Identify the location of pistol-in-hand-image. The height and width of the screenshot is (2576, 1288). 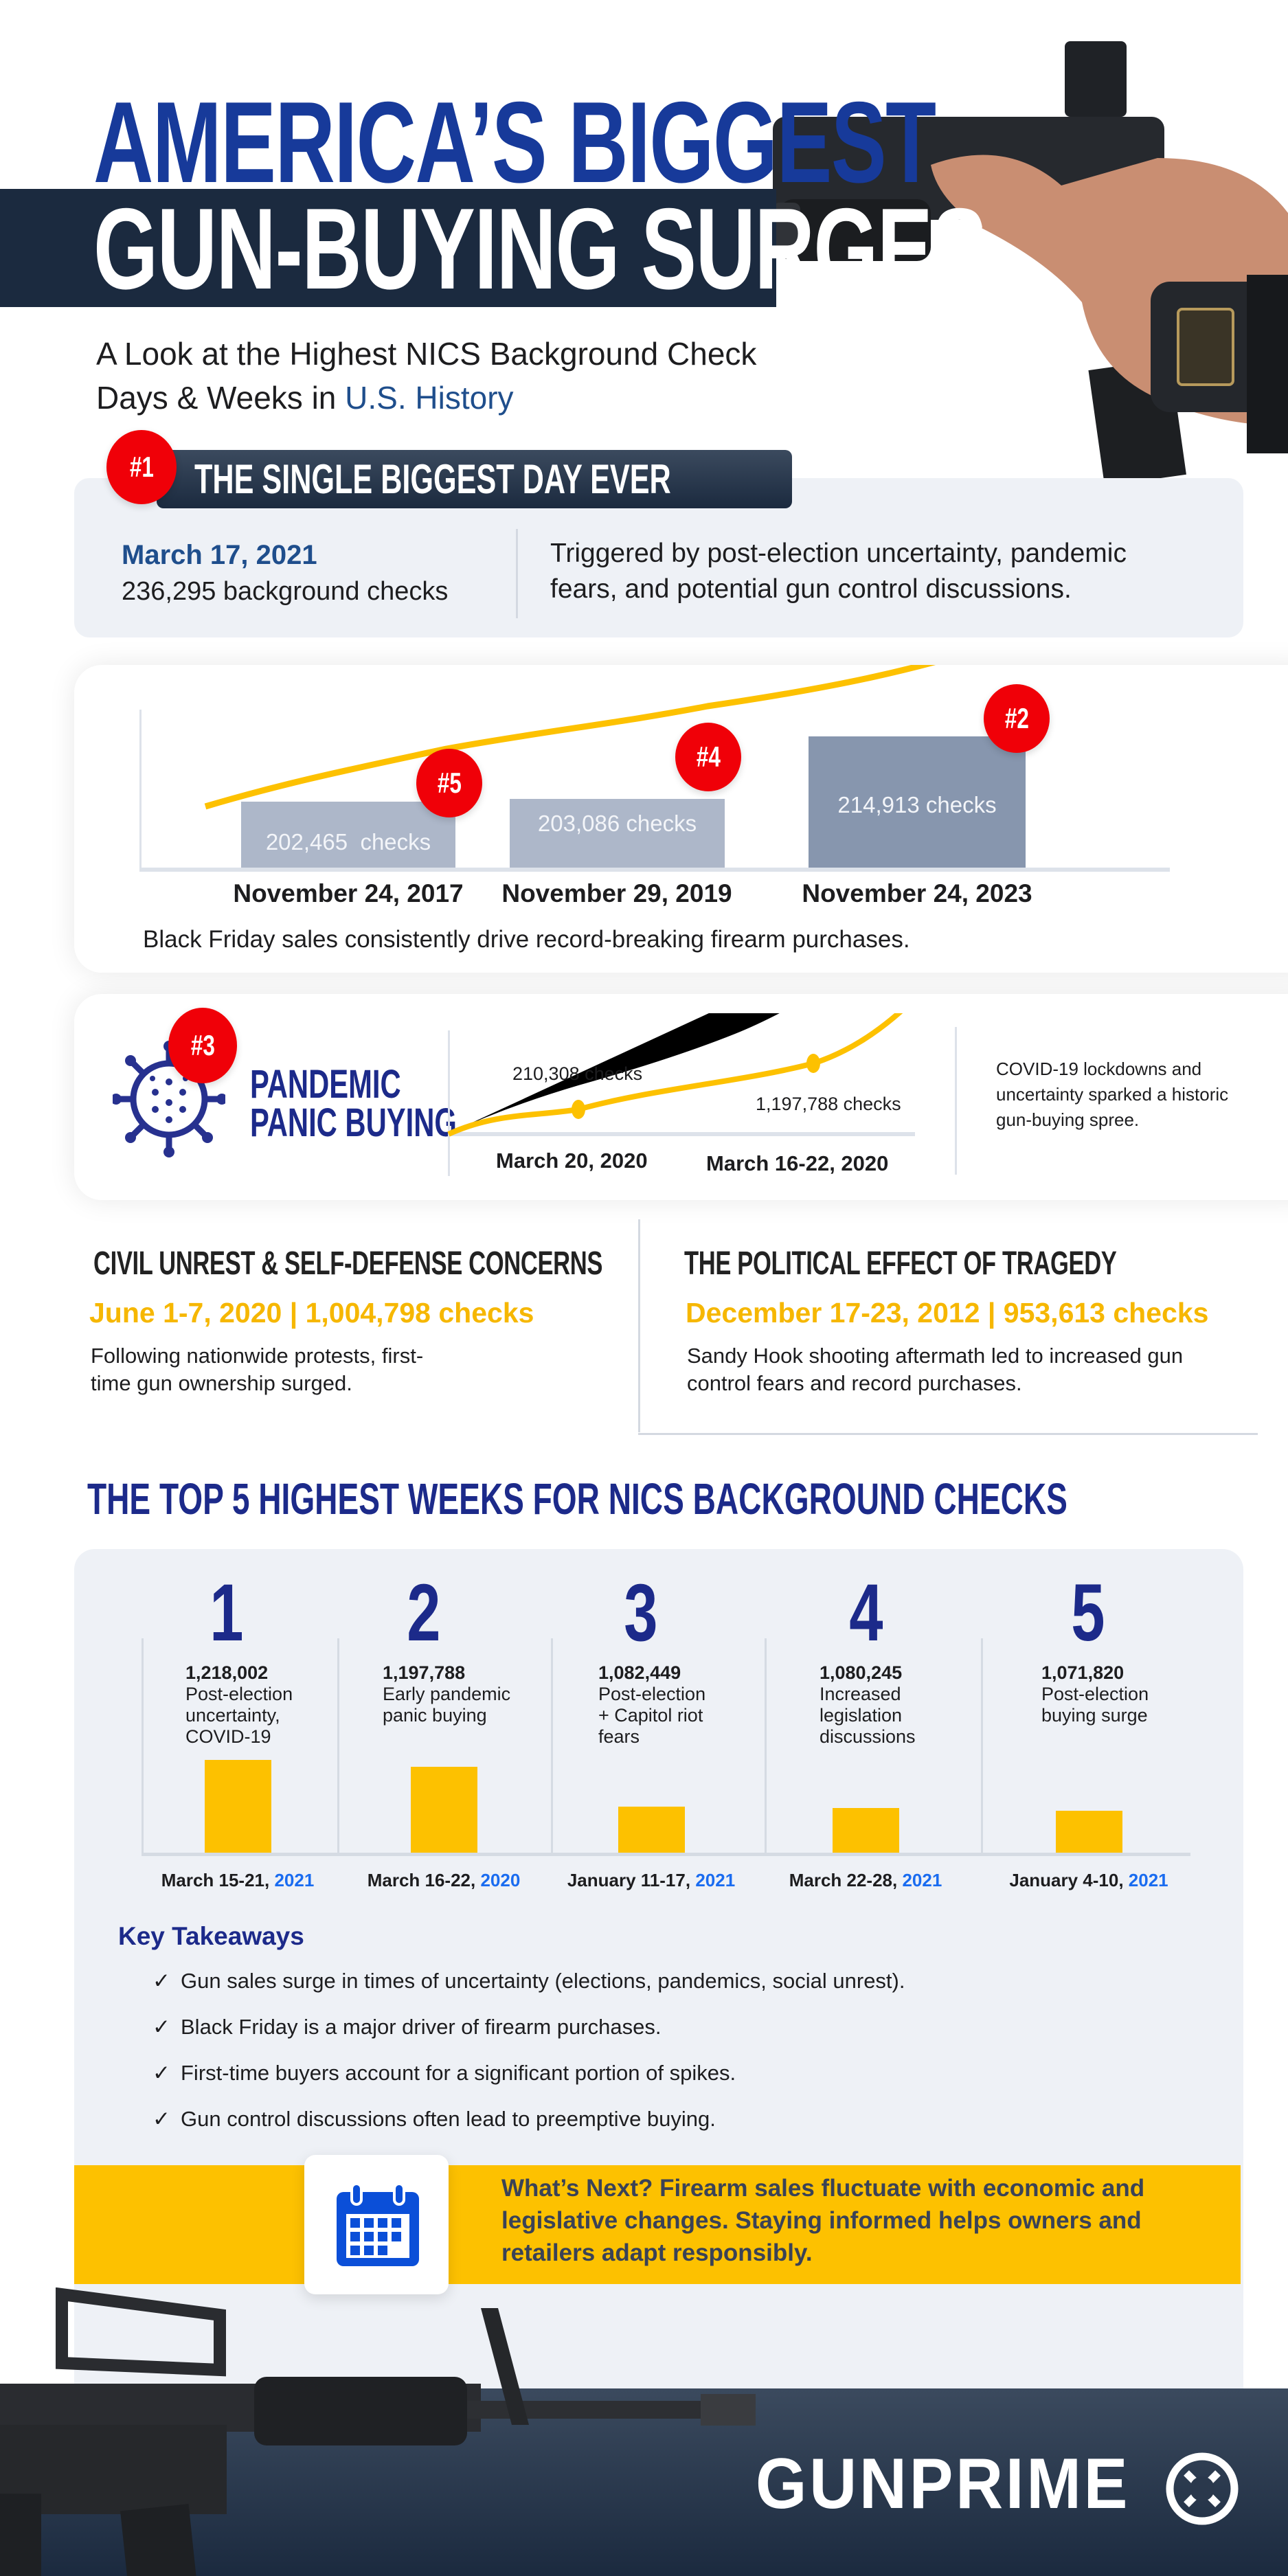
(1030, 261).